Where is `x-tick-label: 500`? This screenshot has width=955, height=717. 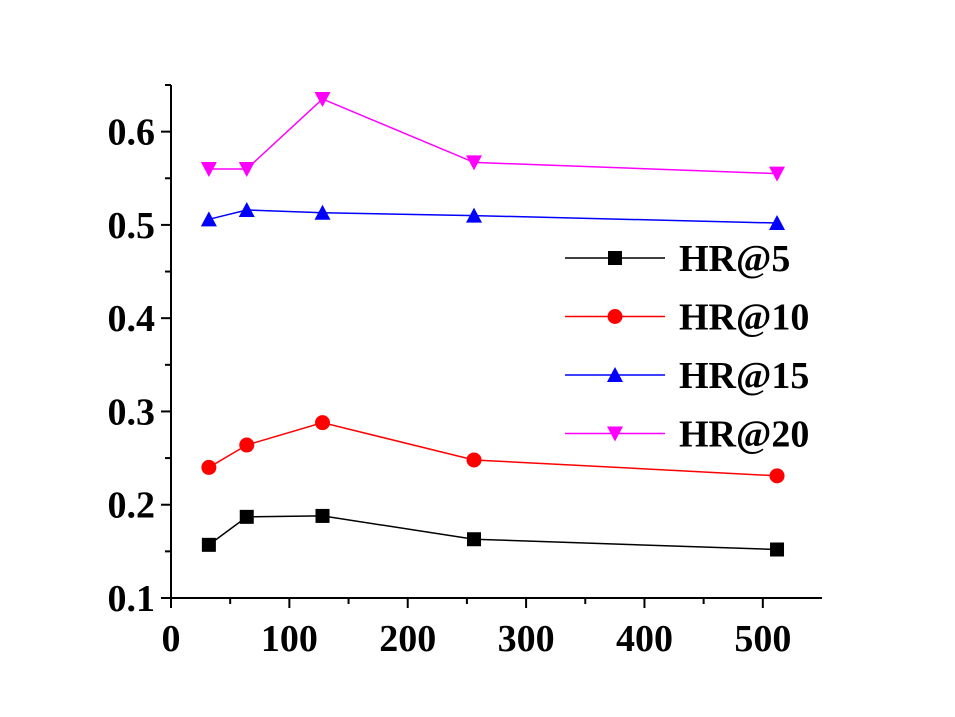 x-tick-label: 500 is located at coordinates (762, 639).